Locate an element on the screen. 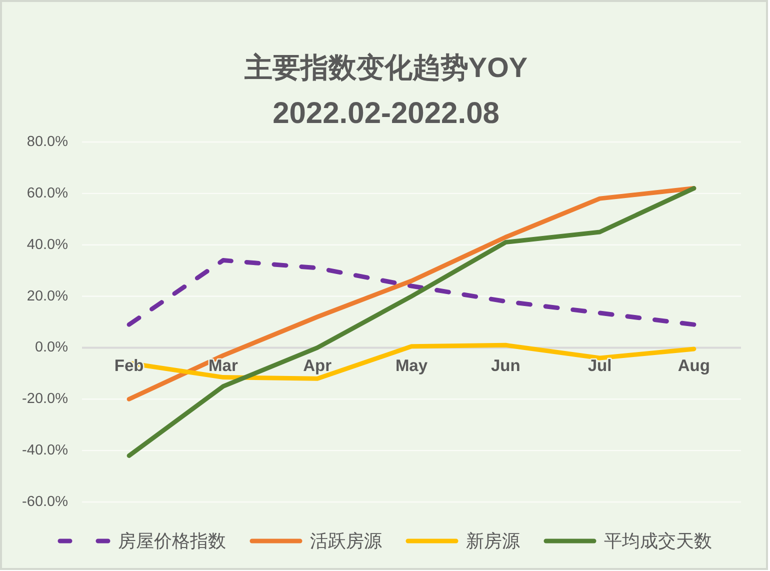  y-tick-label: 0.0% is located at coordinates (51, 348).